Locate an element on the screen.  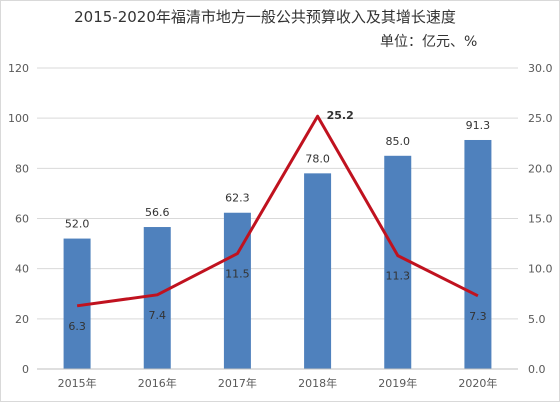
y-left-tick-label: 80 is located at coordinates (22, 168).